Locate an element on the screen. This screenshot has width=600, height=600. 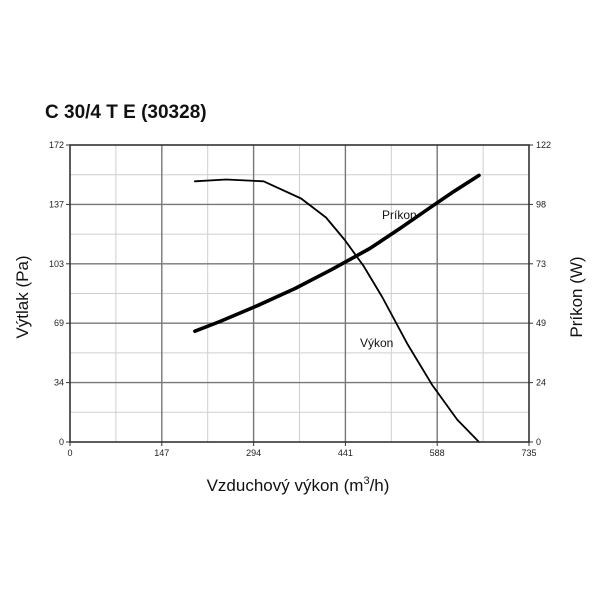
x-axis-unit-prefix: (m is located at coordinates (354, 485).